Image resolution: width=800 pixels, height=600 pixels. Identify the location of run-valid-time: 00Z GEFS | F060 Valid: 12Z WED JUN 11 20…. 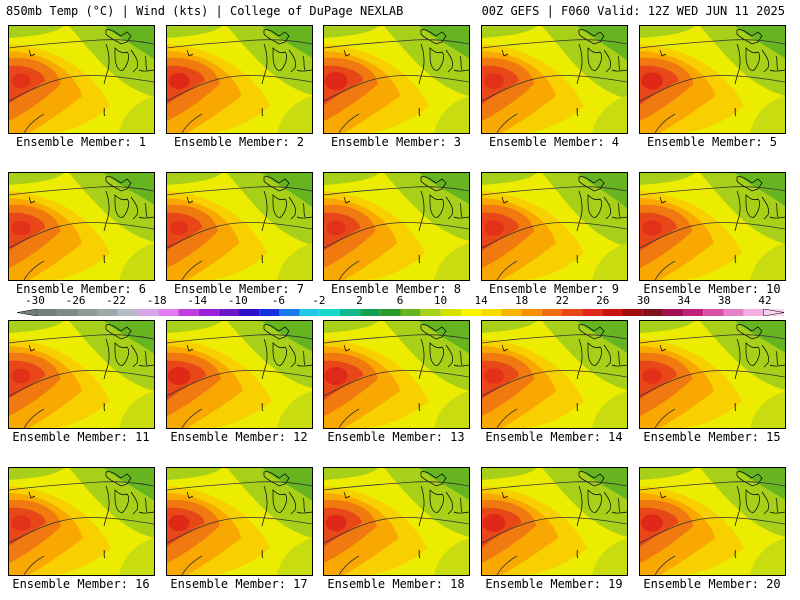
(633, 11).